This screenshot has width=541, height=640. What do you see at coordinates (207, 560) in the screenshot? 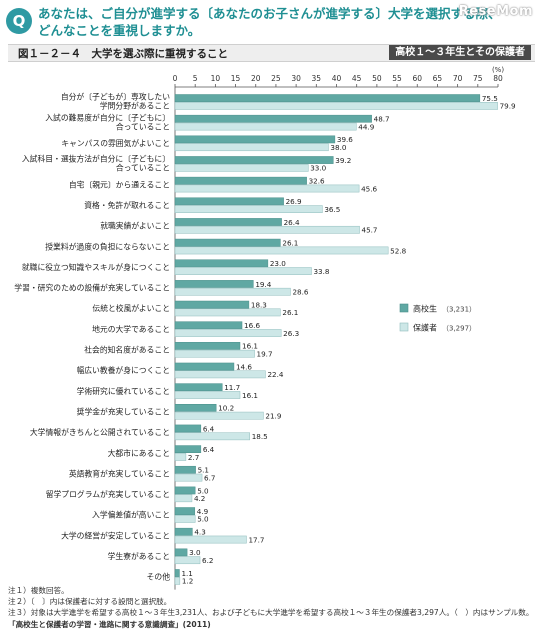
I see `data-label: 6.2` at bounding box center [207, 560].